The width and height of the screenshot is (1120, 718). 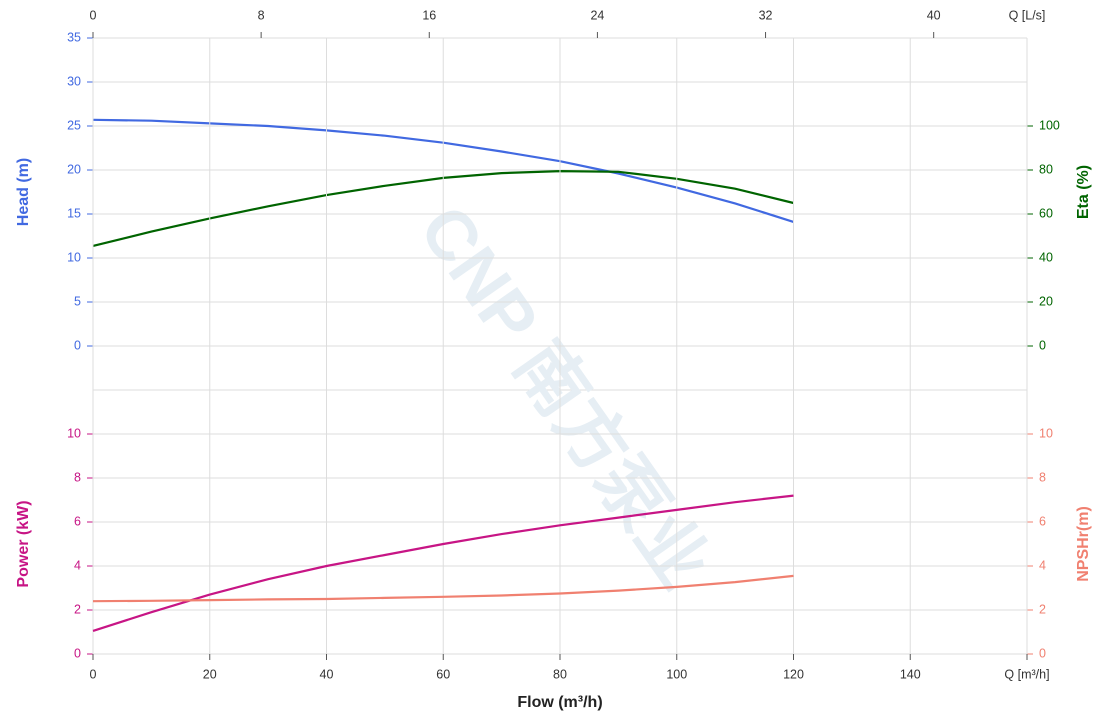 What do you see at coordinates (23, 543) in the screenshot?
I see `y-axis-title: Power (kW)` at bounding box center [23, 543].